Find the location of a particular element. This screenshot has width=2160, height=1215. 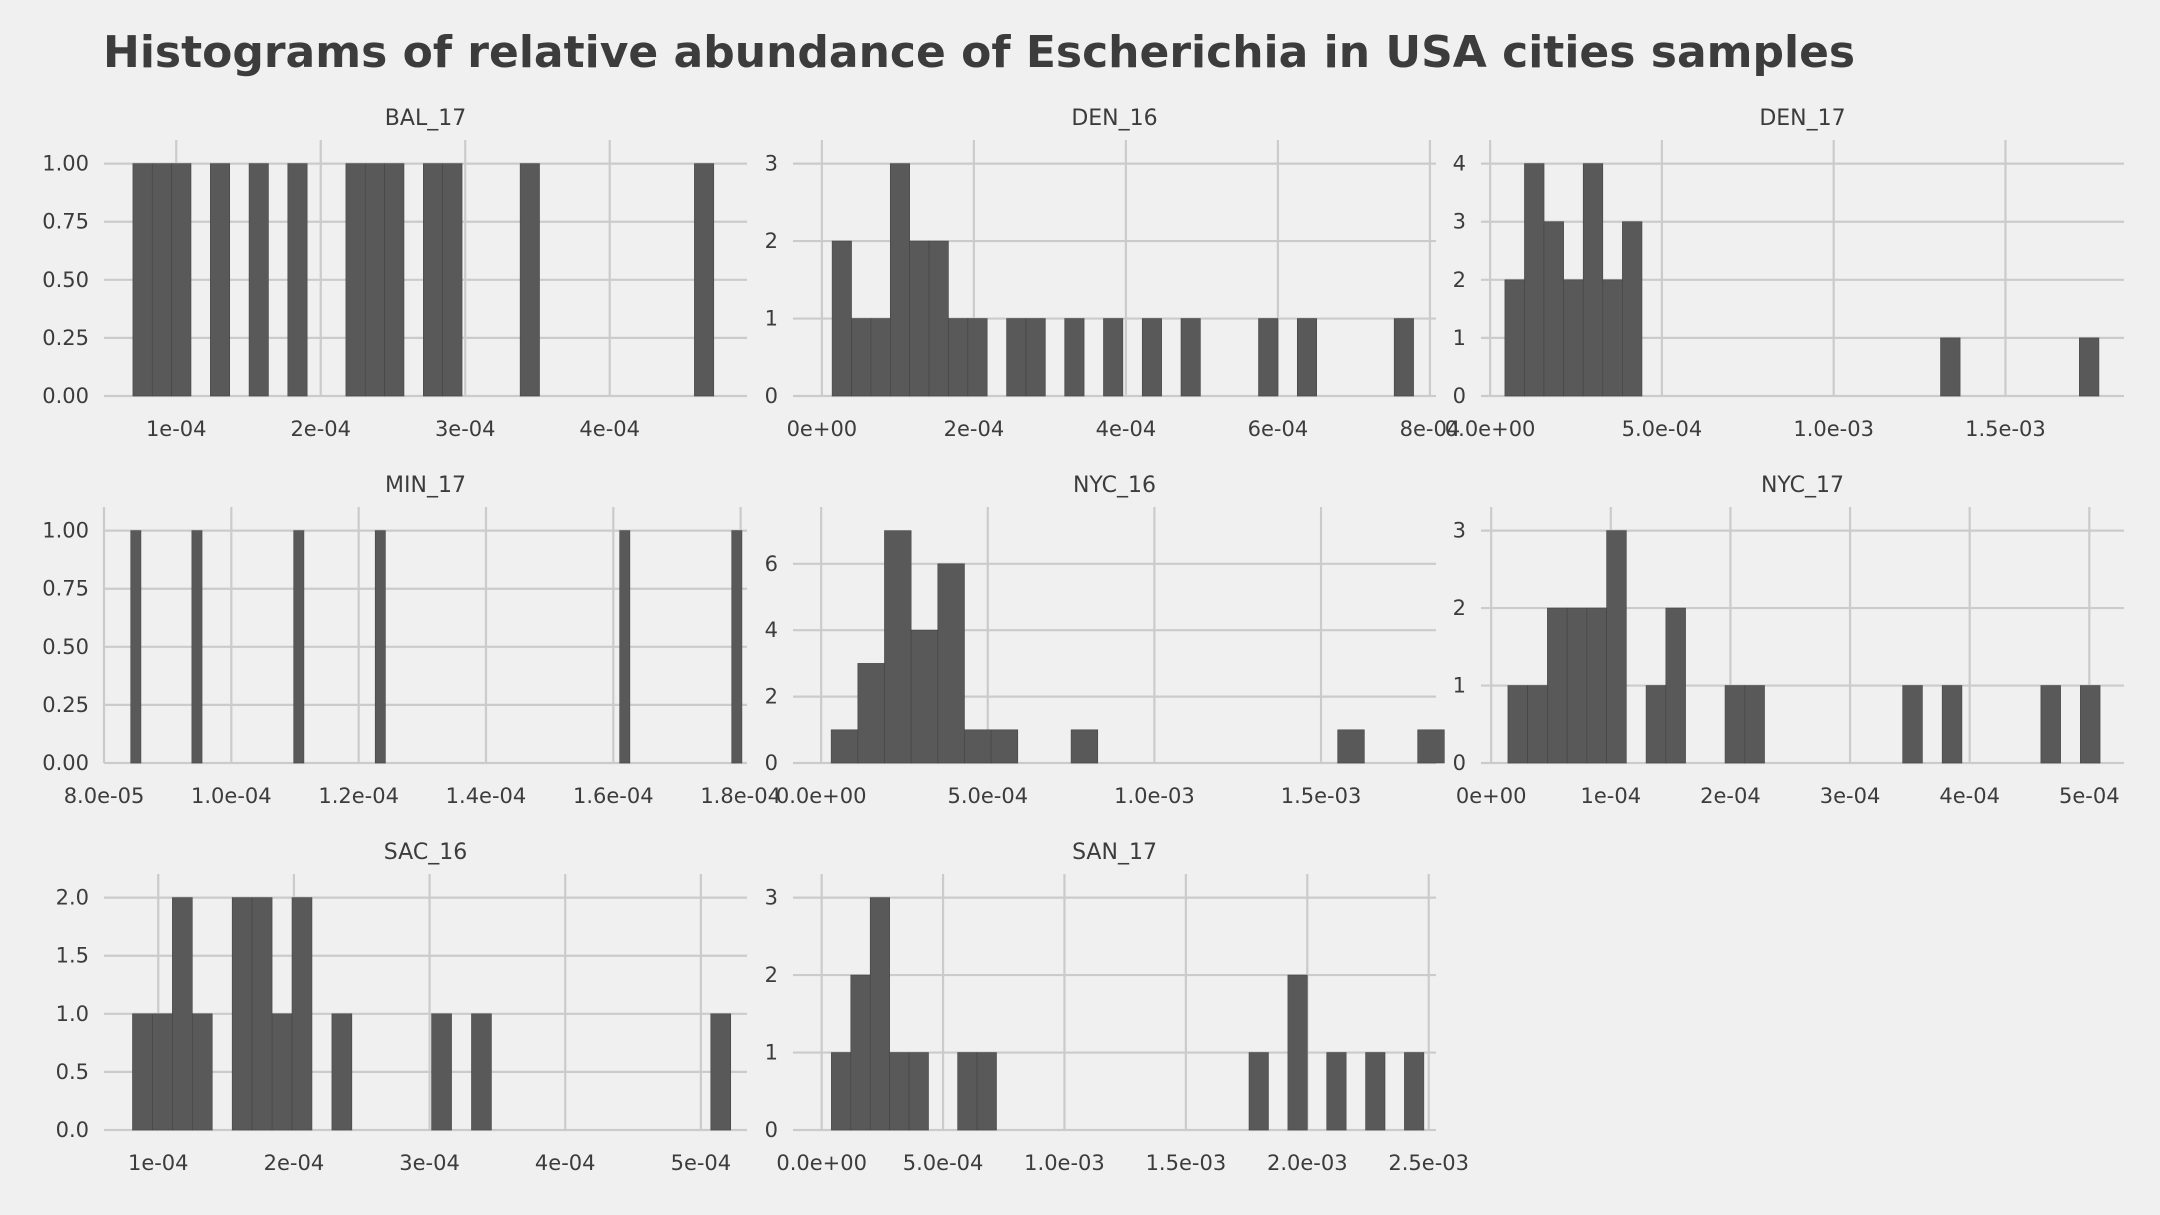

panel-den-16: DEN_16 0 1 2 3 0e+00 2e-04 4e-04 6e-04 8e-04 is located at coordinates (1113, 273).